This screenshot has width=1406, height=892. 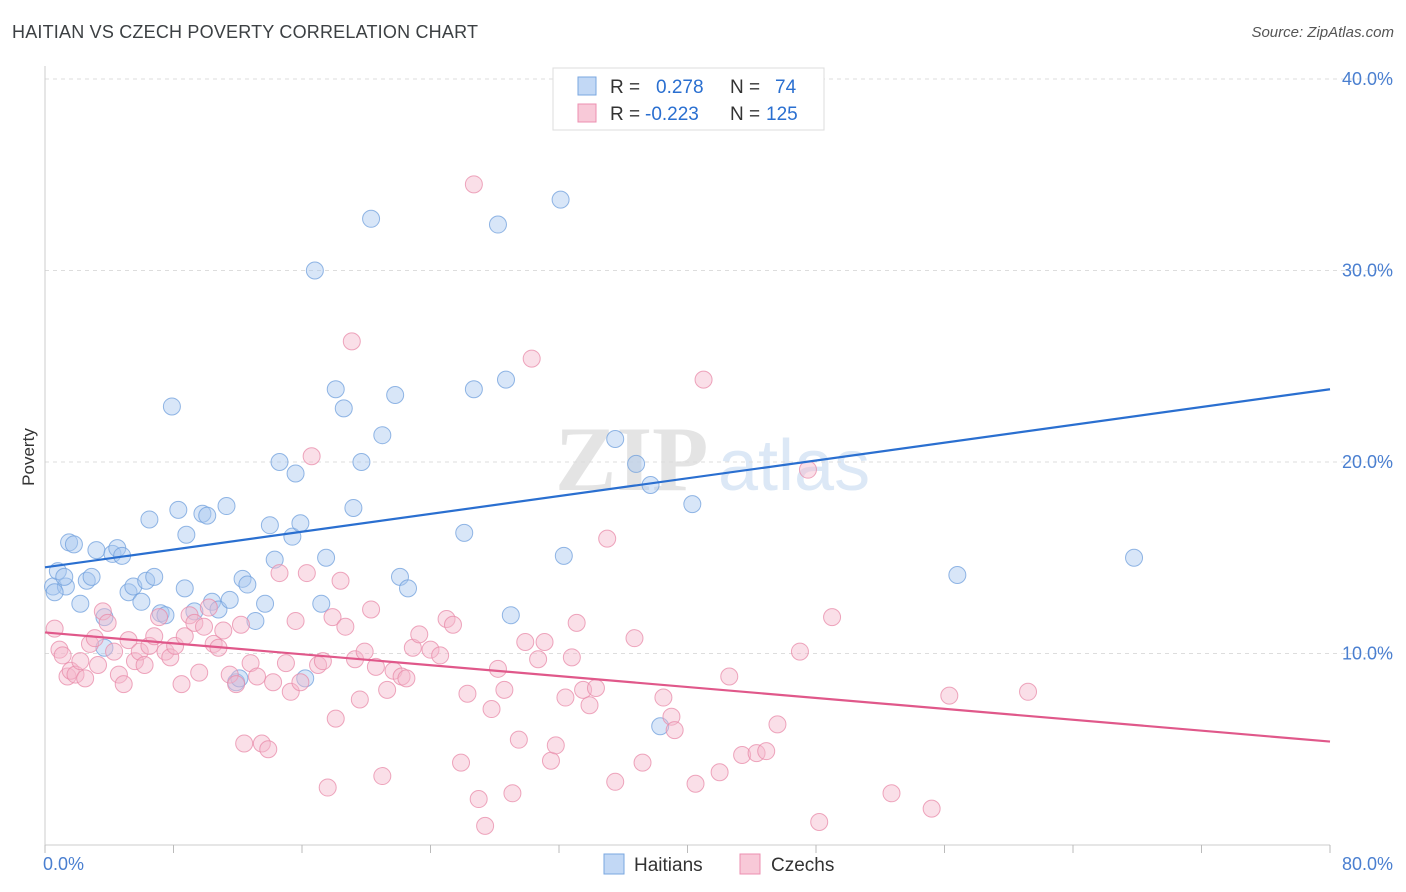 I want to click on y-tick-label: 10.0%, so click(x=1367, y=654).